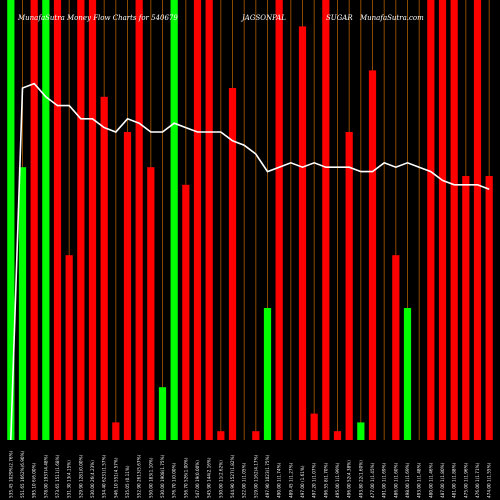 The image size is (500, 500). What do you see at coordinates (407, 480) in the screenshot?
I see `x-tick-label: 498.00 1(1.69%)` at bounding box center [407, 480].